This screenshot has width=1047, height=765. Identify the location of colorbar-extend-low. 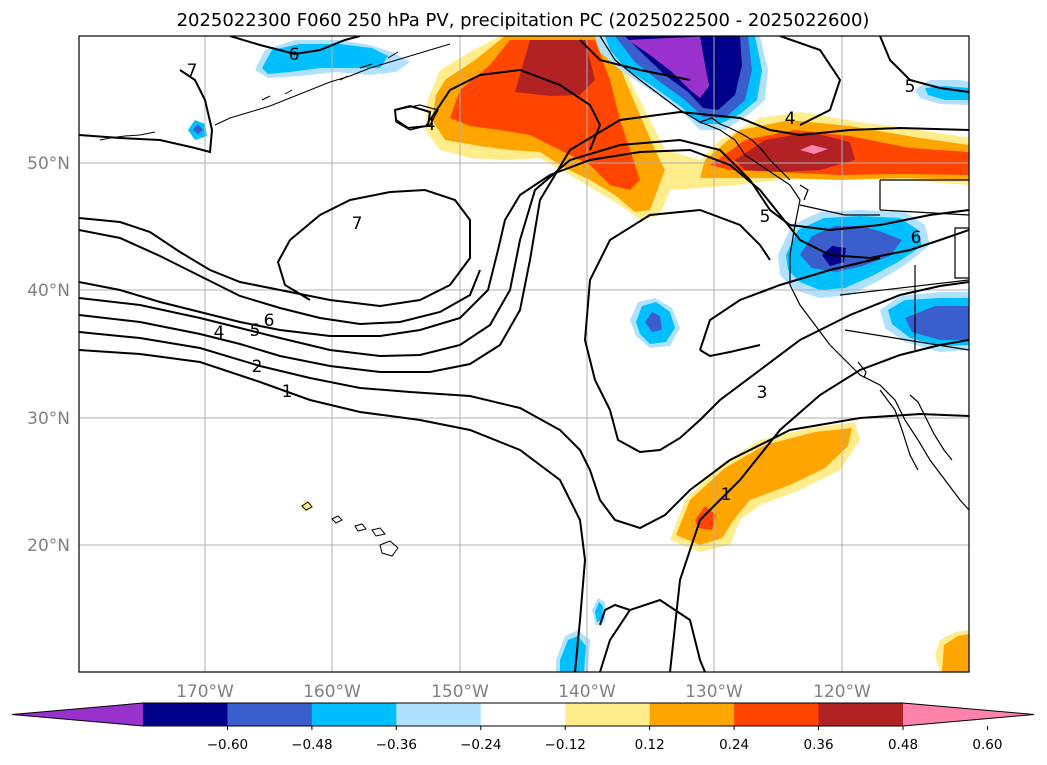
(77, 714).